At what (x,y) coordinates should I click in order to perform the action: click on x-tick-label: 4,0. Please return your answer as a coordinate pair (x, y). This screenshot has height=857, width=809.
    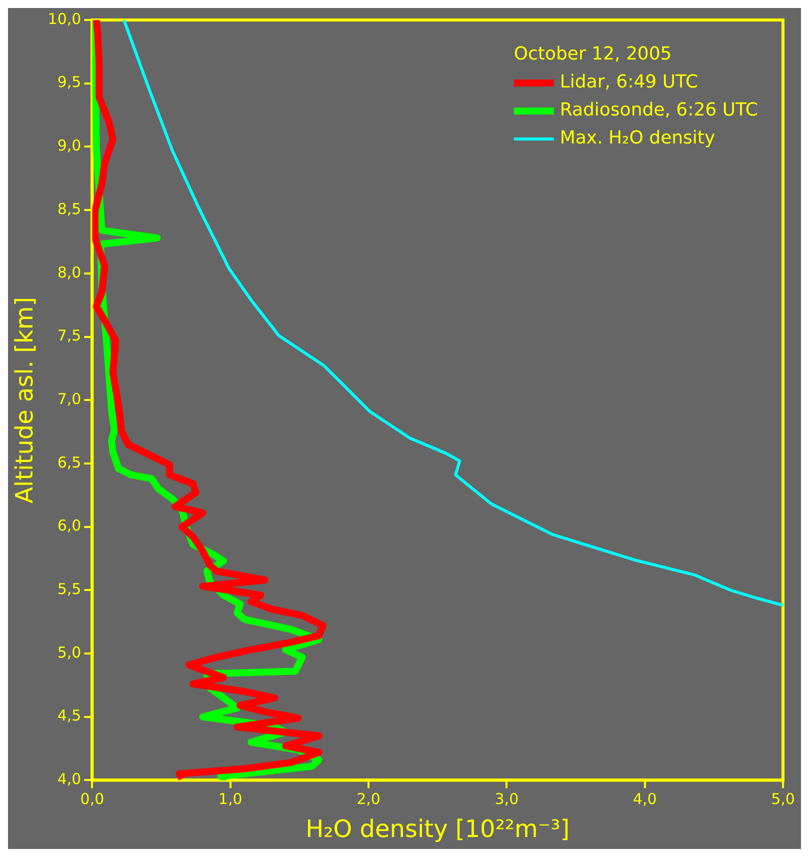
    Looking at the image, I should click on (644, 799).